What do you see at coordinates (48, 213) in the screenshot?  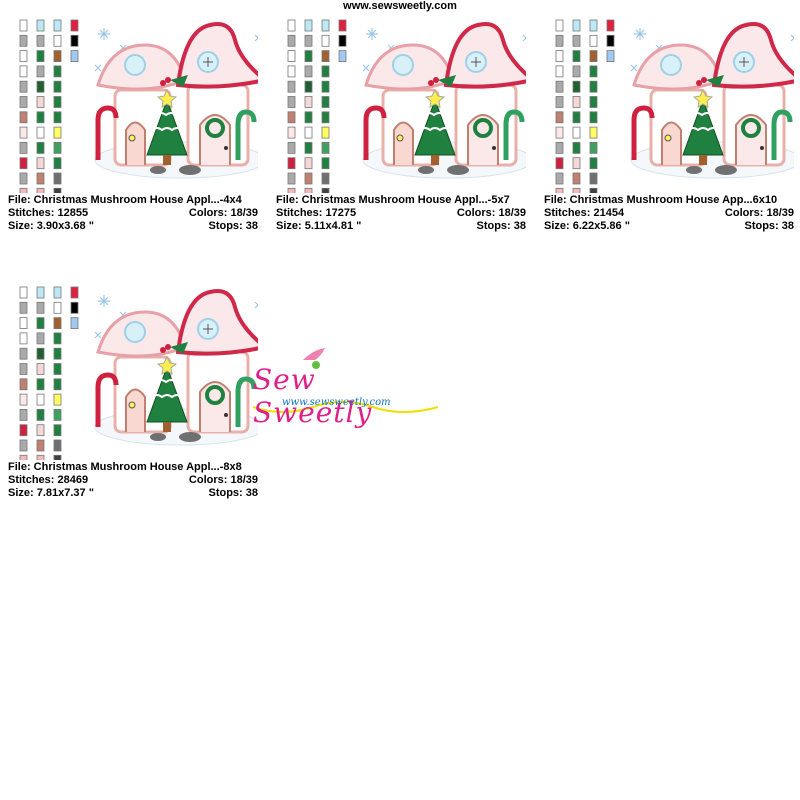 I see `stitches: Stitches: 12855` at bounding box center [48, 213].